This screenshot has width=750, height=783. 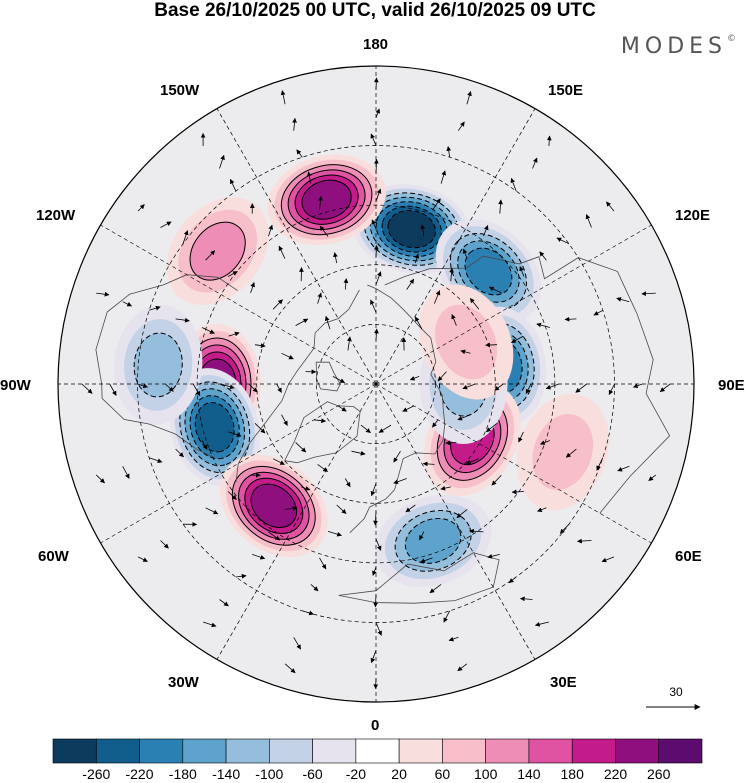 What do you see at coordinates (312, 774) in the screenshot?
I see `colorbar-tick-label: -60` at bounding box center [312, 774].